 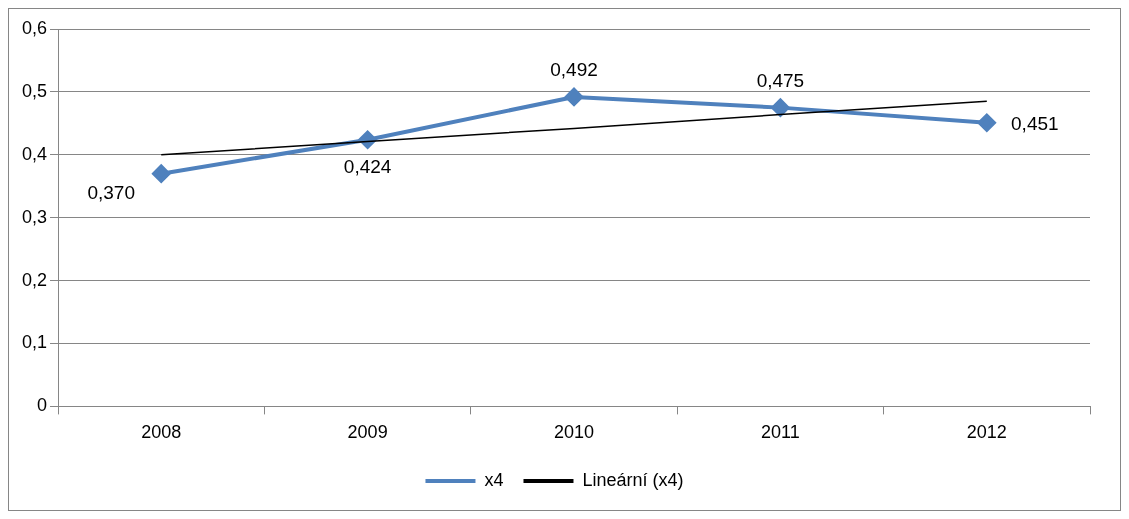 What do you see at coordinates (574, 432) in the screenshot?
I see `x-tick-label: 2010` at bounding box center [574, 432].